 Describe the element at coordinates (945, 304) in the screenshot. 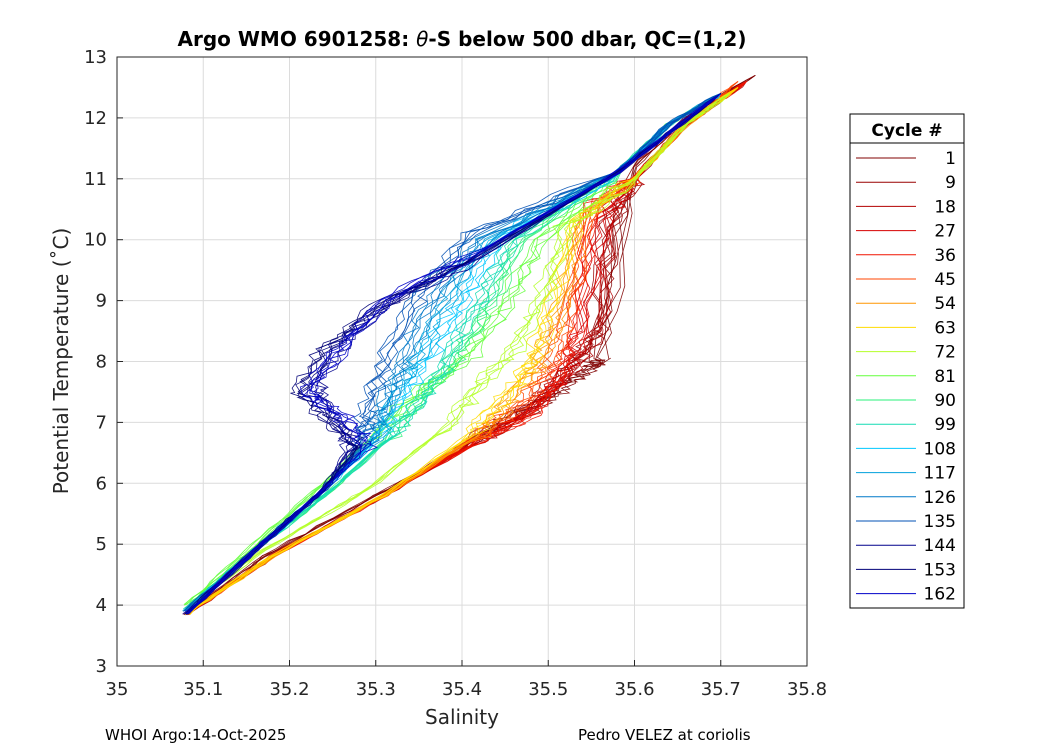

I see `legend-label-54: 54` at that location.